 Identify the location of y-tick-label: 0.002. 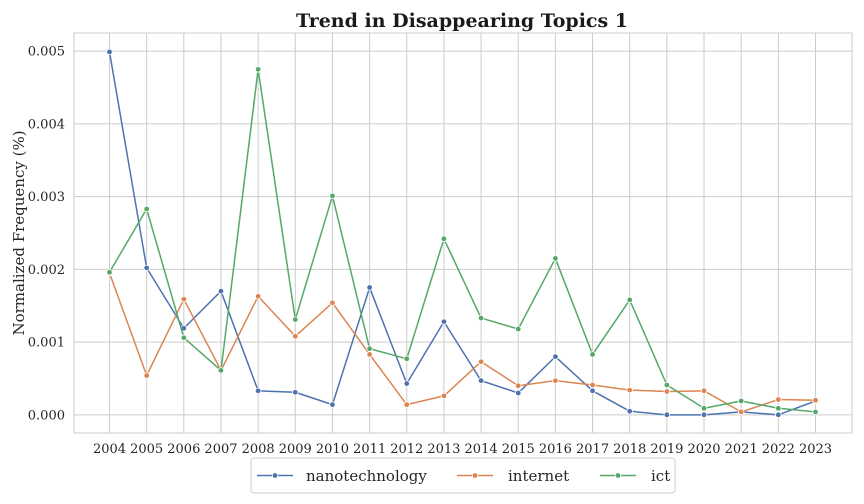
(46, 270).